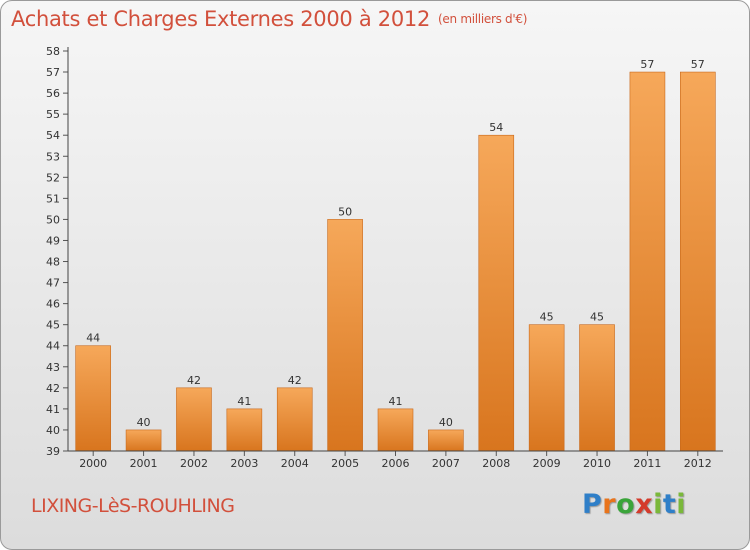 Image resolution: width=750 pixels, height=550 pixels. What do you see at coordinates (53, 51) in the screenshot?
I see `y-tick-label: 58` at bounding box center [53, 51].